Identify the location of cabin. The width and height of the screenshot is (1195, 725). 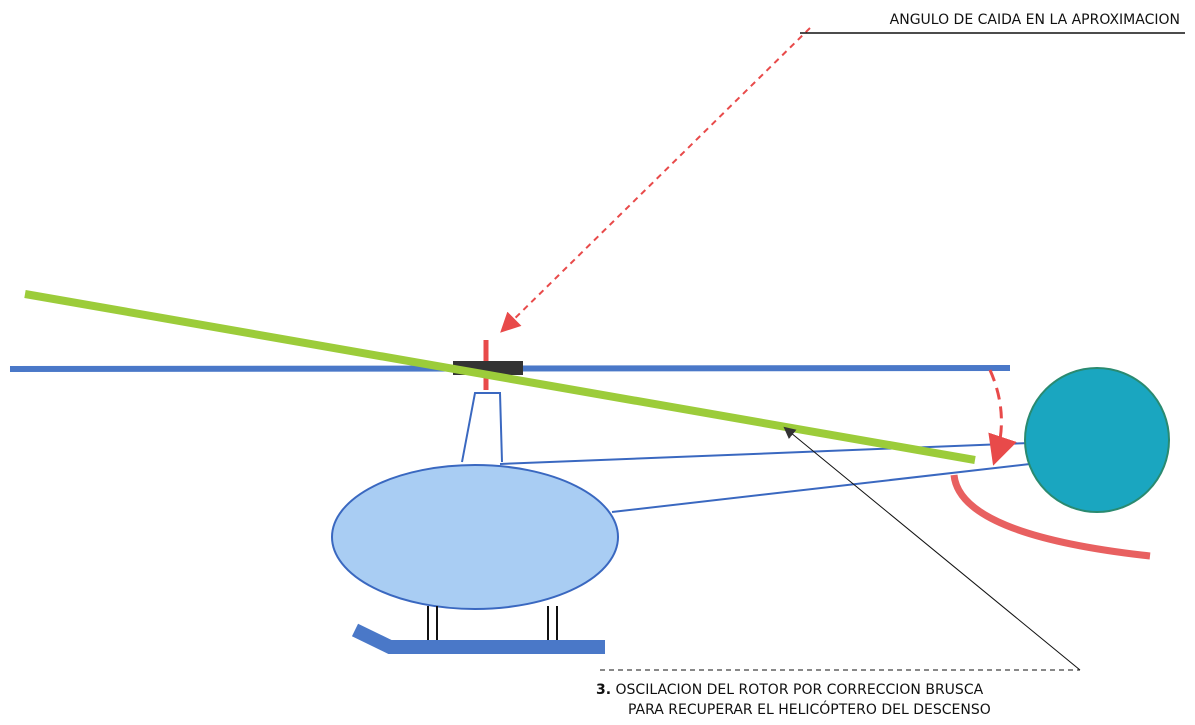
(475, 537).